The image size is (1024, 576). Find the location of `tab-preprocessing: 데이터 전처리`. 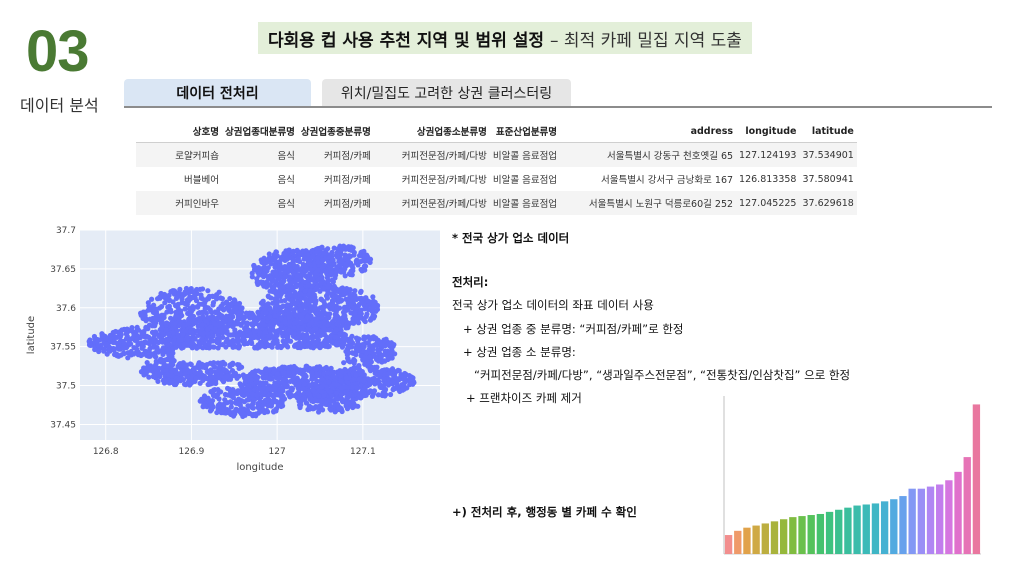

tab-preprocessing: 데이터 전처리 is located at coordinates (217, 92).